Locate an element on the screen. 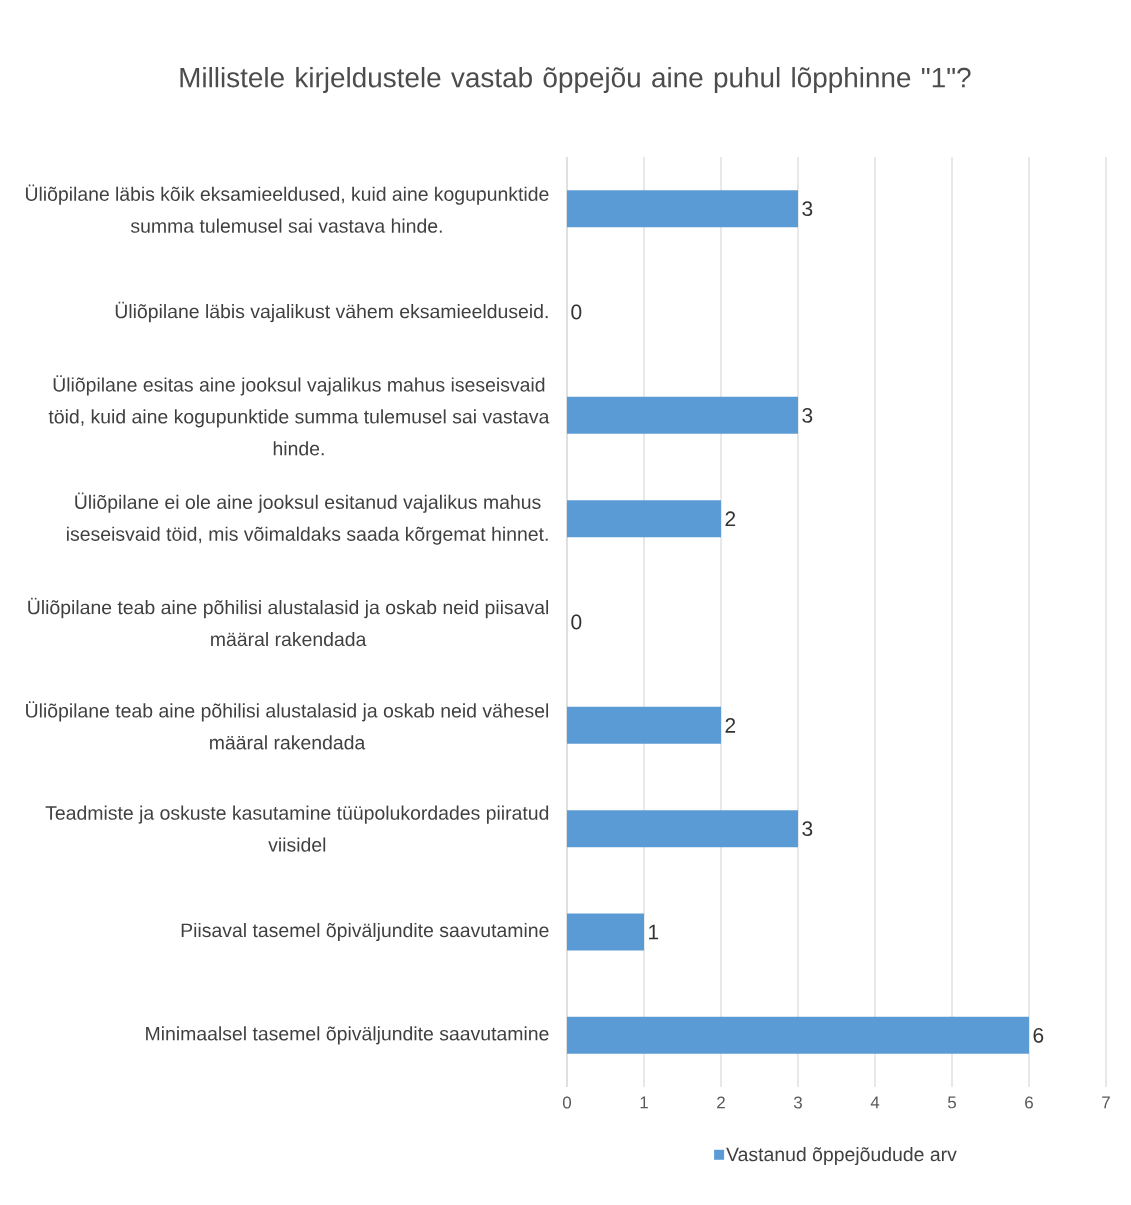 This screenshot has width=1131, height=1205. data-label: 6 is located at coordinates (1038, 1035).